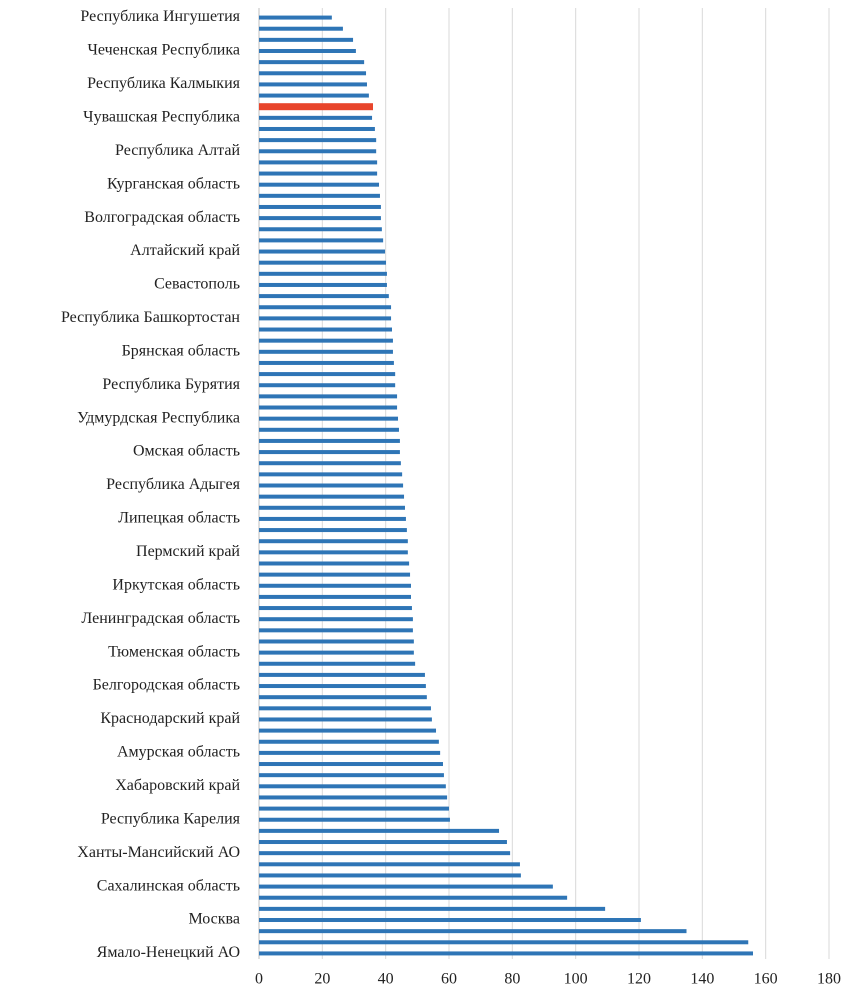 Image resolution: width=850 pixels, height=995 pixels. I want to click on y-tick-label: Чеченская Республика, so click(164, 50).